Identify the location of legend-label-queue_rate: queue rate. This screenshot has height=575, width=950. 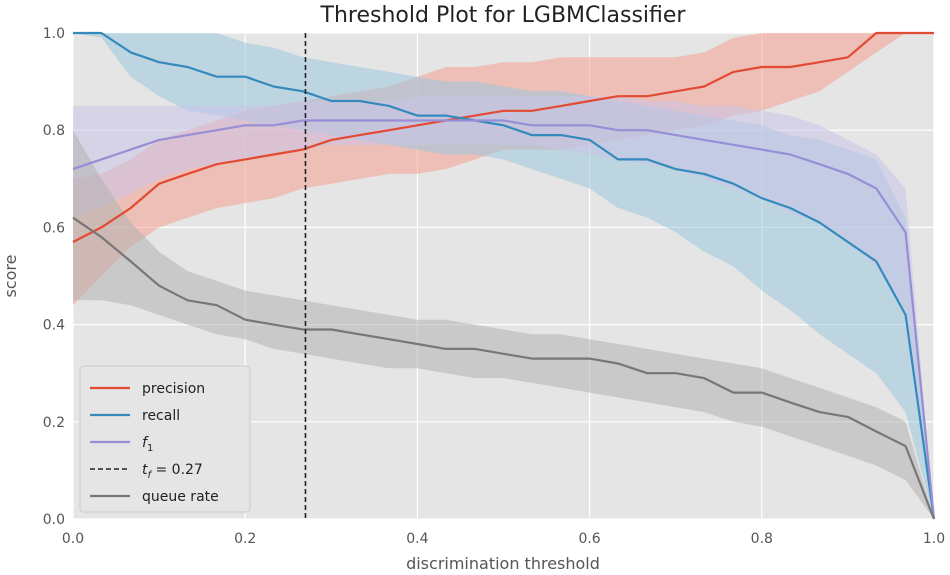
(180, 497).